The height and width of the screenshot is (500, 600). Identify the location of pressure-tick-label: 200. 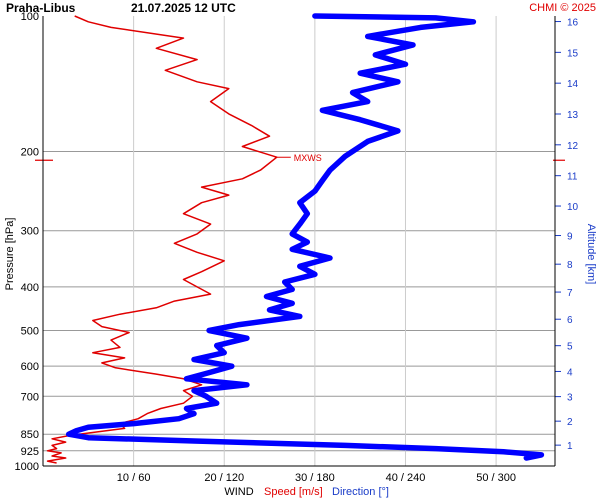
(30, 152).